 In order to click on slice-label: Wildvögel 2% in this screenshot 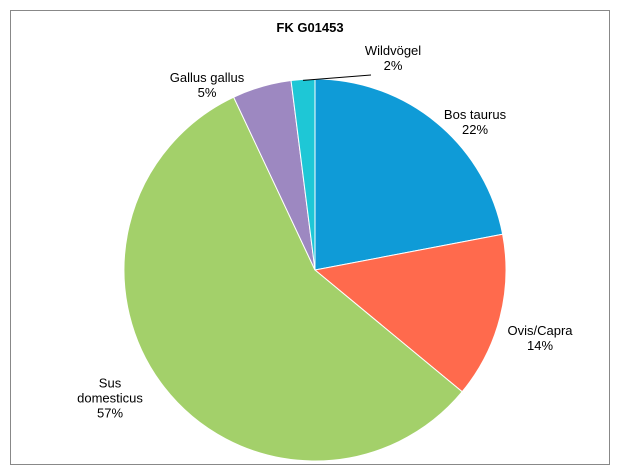, I will do `click(393, 58)`.